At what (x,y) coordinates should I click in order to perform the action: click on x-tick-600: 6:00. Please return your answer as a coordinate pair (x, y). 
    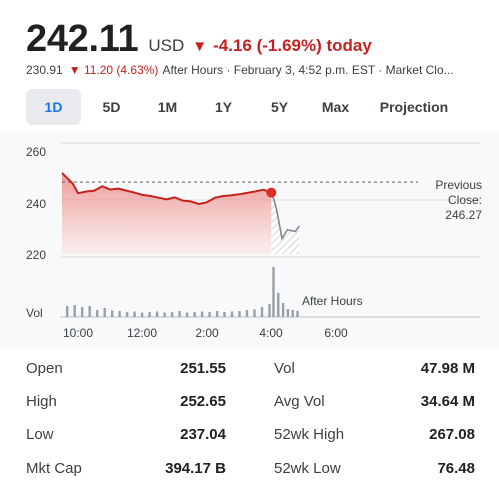
    Looking at the image, I should click on (336, 333).